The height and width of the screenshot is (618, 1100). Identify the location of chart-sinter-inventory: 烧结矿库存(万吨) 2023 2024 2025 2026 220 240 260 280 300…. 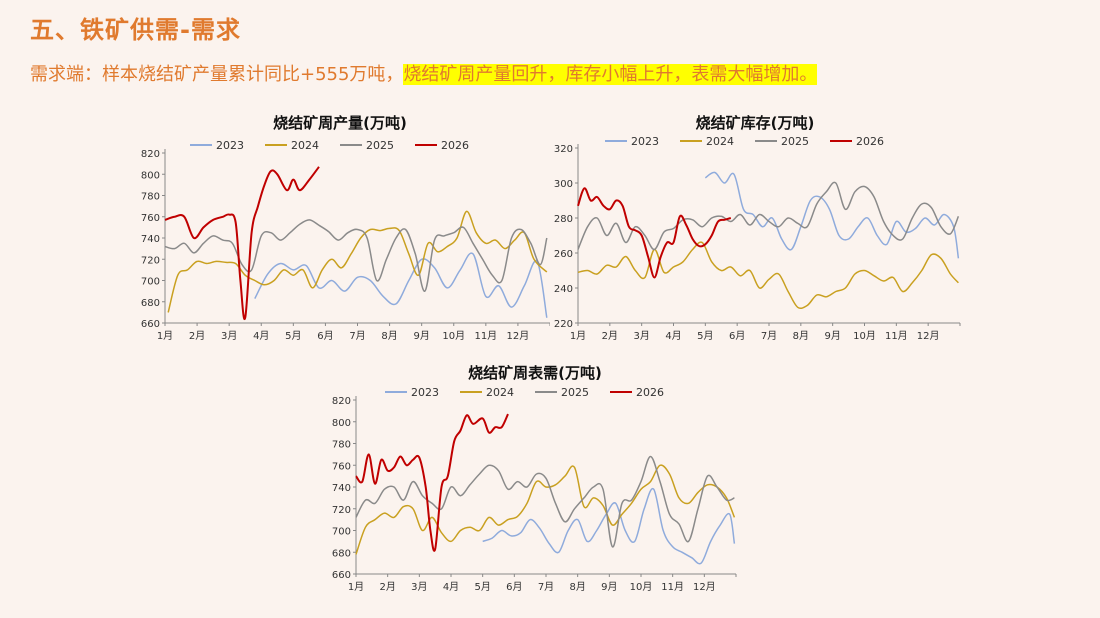
(757, 228).